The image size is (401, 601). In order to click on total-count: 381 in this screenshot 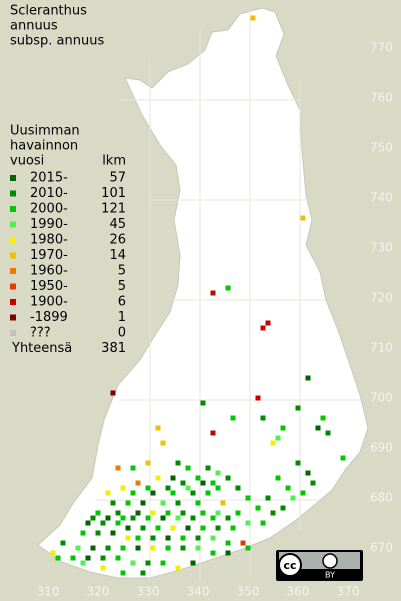, I will do `click(113, 348)`.